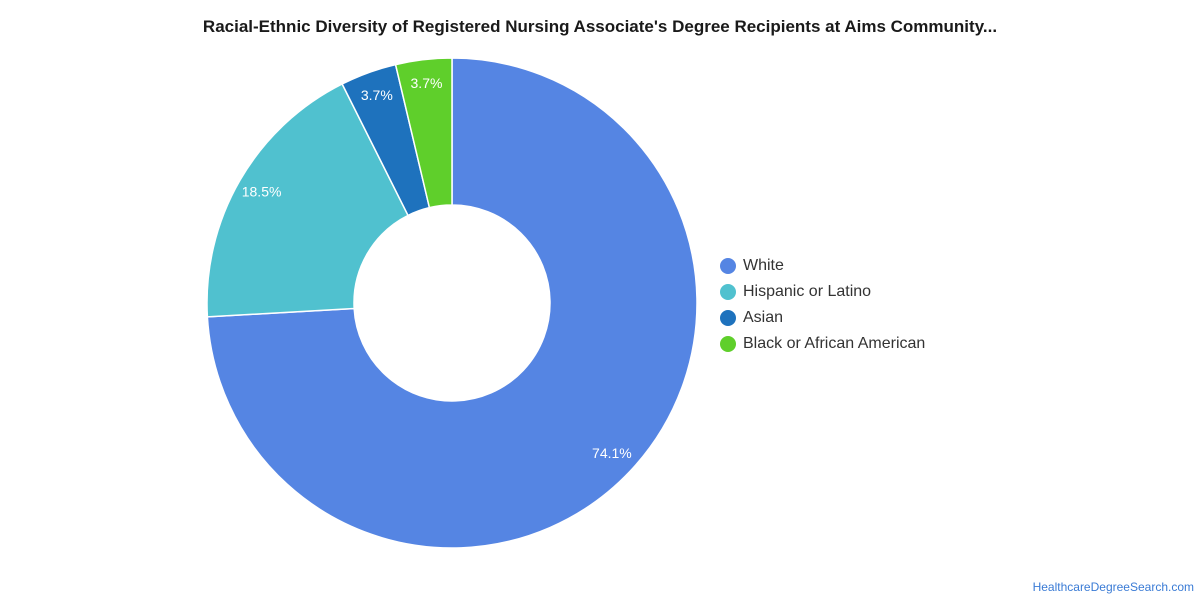 This screenshot has width=1200, height=600. What do you see at coordinates (763, 317) in the screenshot?
I see `legend-label: Asian` at bounding box center [763, 317].